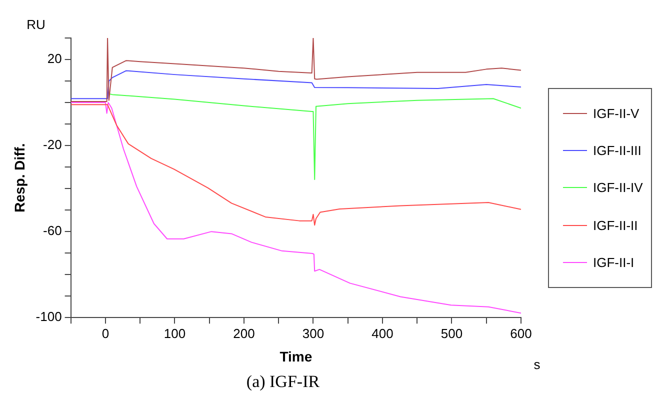  Describe the element at coordinates (54, 58) in the screenshot. I see `y-tick-label: 20` at that location.